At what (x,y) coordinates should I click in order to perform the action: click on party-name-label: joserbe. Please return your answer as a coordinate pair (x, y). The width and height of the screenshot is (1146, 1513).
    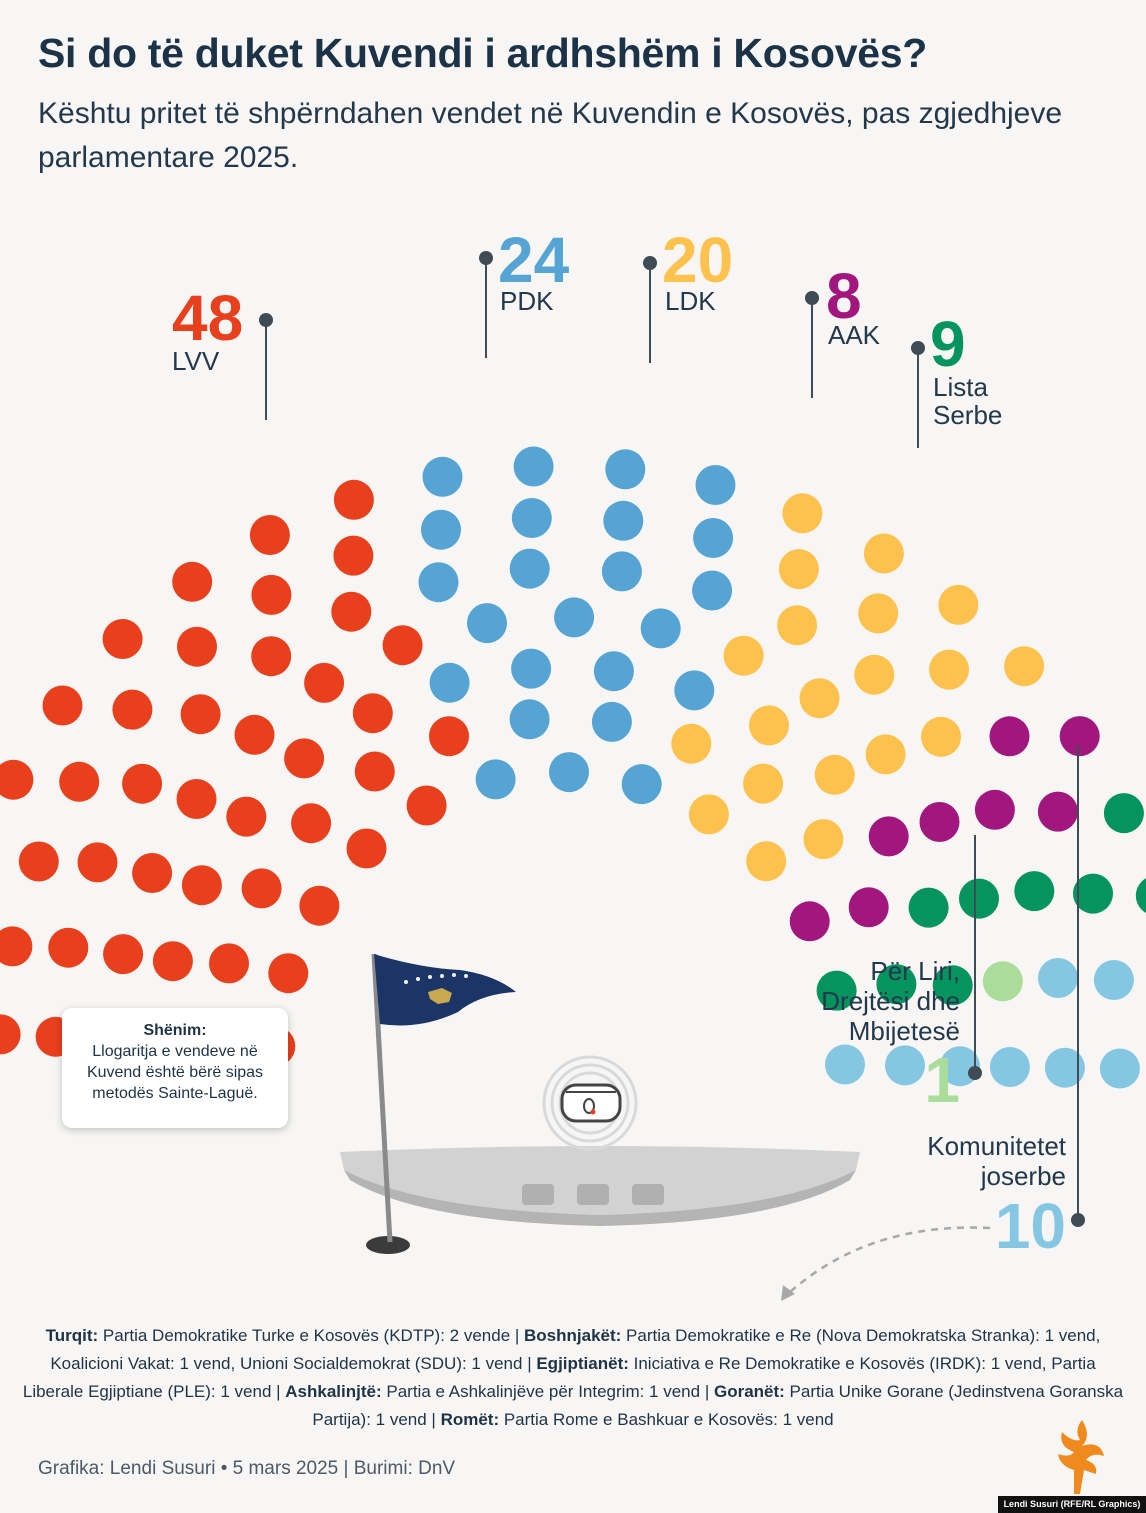
    Looking at the image, I should click on (1023, 1176).